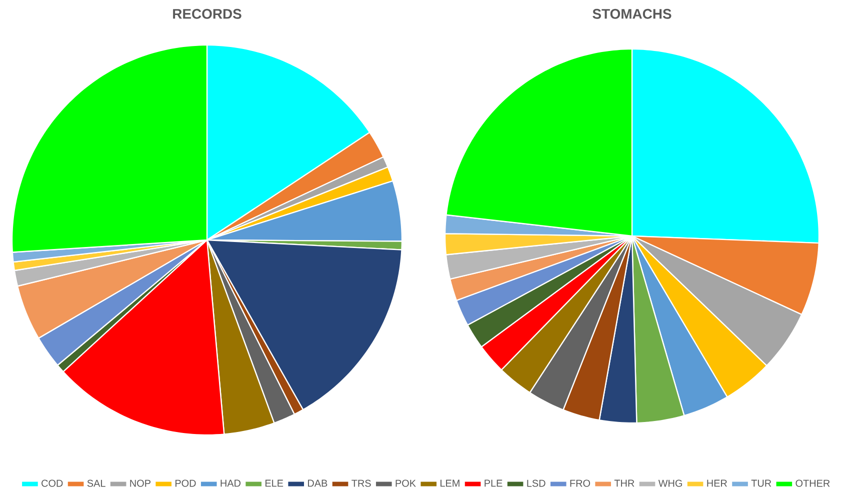 The image size is (853, 494). I want to click on legend-label: HAD, so click(230, 483).